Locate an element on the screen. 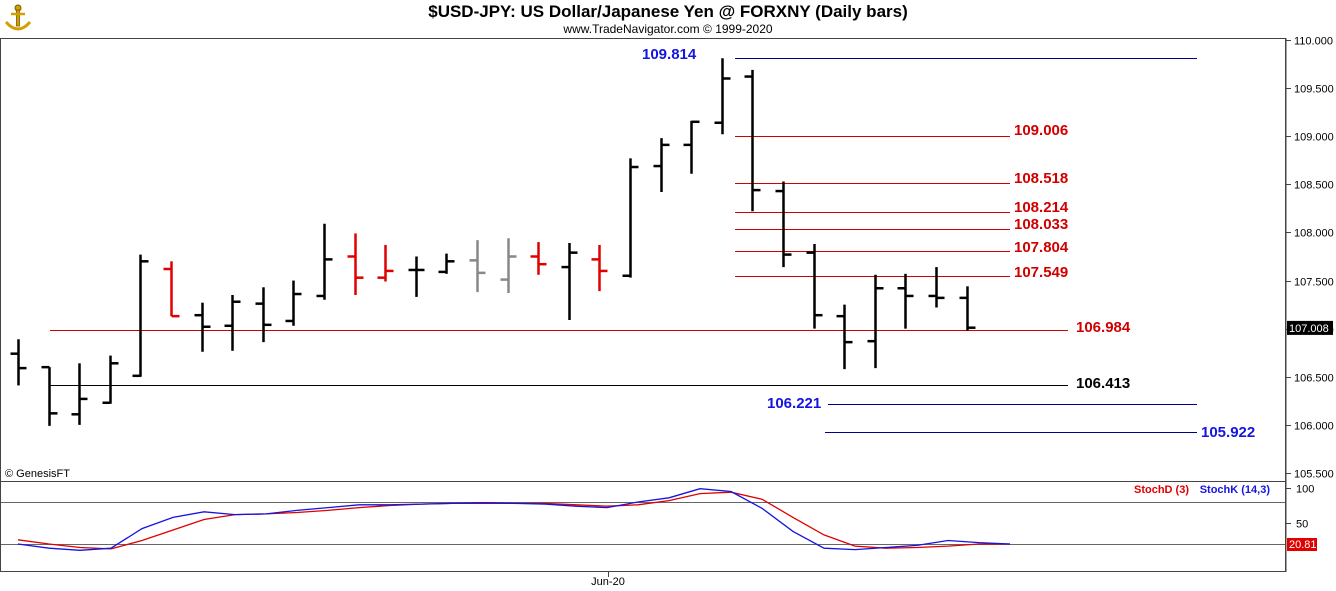  stochastic-panel-frame is located at coordinates (643, 526).